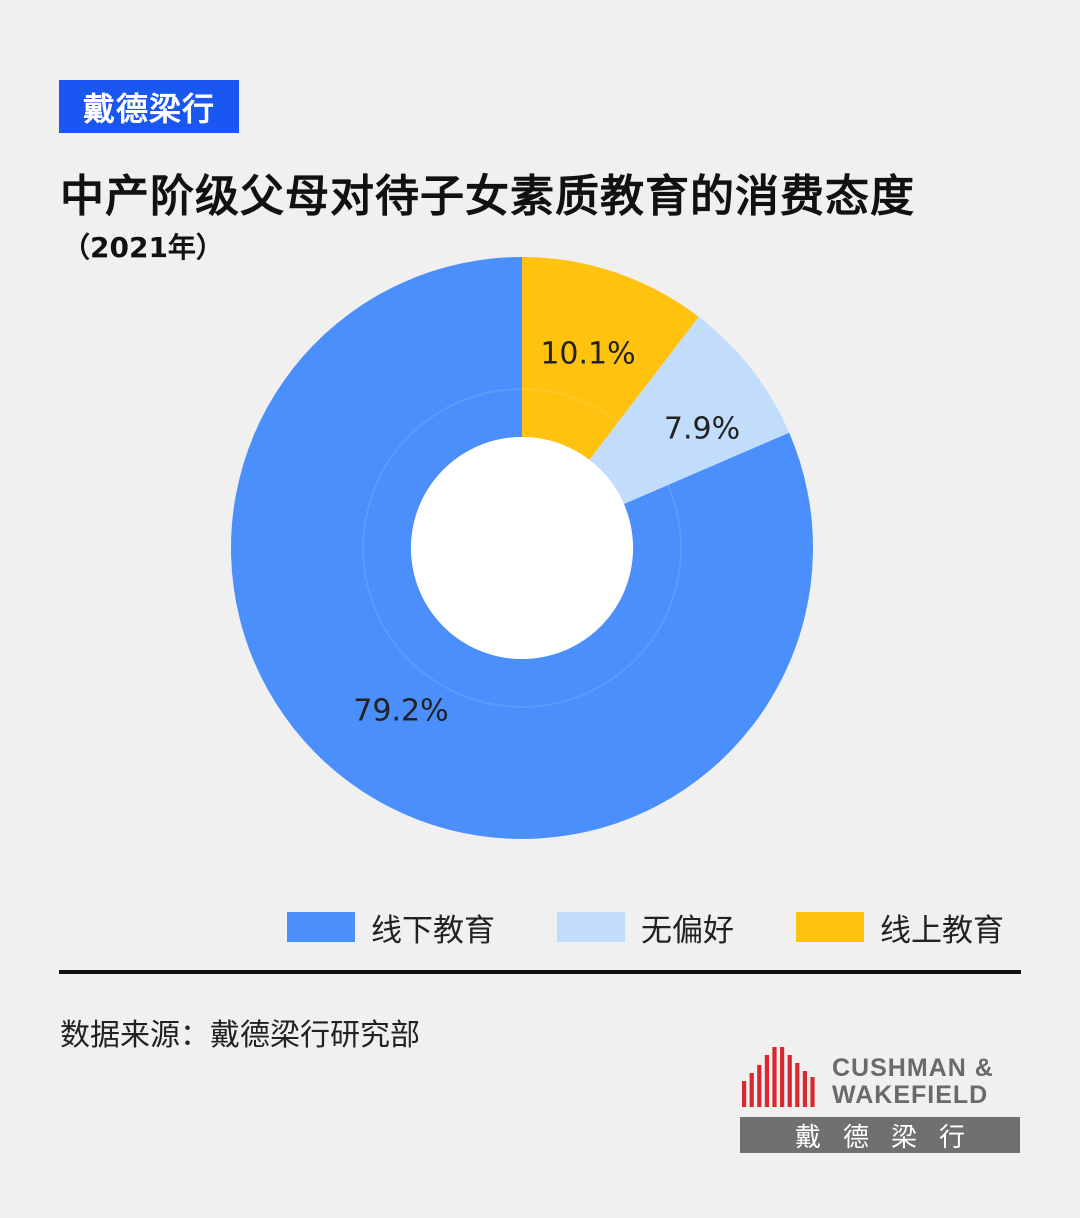  Describe the element at coordinates (149, 106) in the screenshot. I see `brand-tag: 戴德梁行` at that location.